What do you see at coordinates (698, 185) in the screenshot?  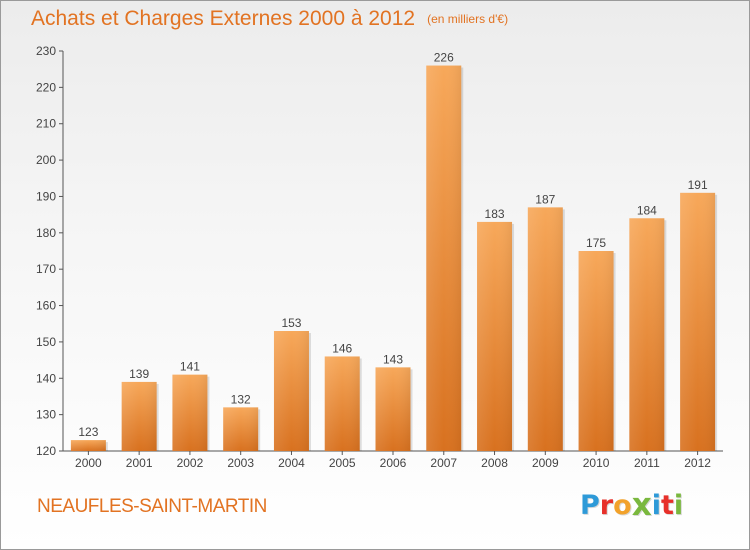 I see `bar-value-label: 191` at bounding box center [698, 185].